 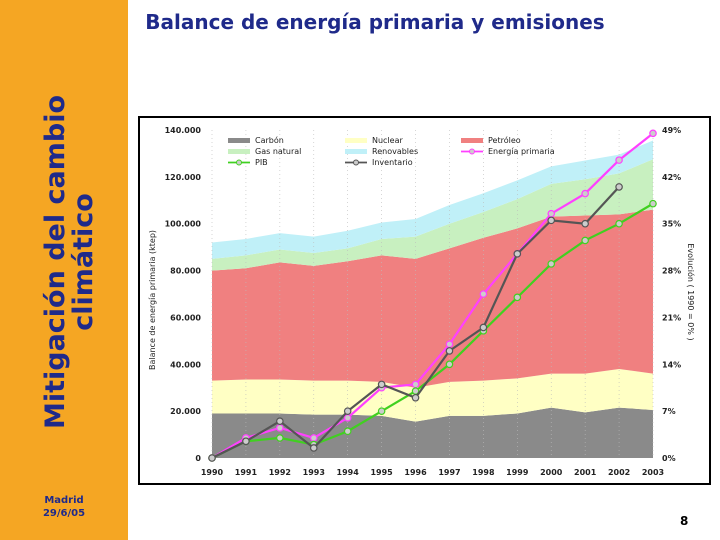 I want to click on area-nuclear, so click(x=432, y=395).